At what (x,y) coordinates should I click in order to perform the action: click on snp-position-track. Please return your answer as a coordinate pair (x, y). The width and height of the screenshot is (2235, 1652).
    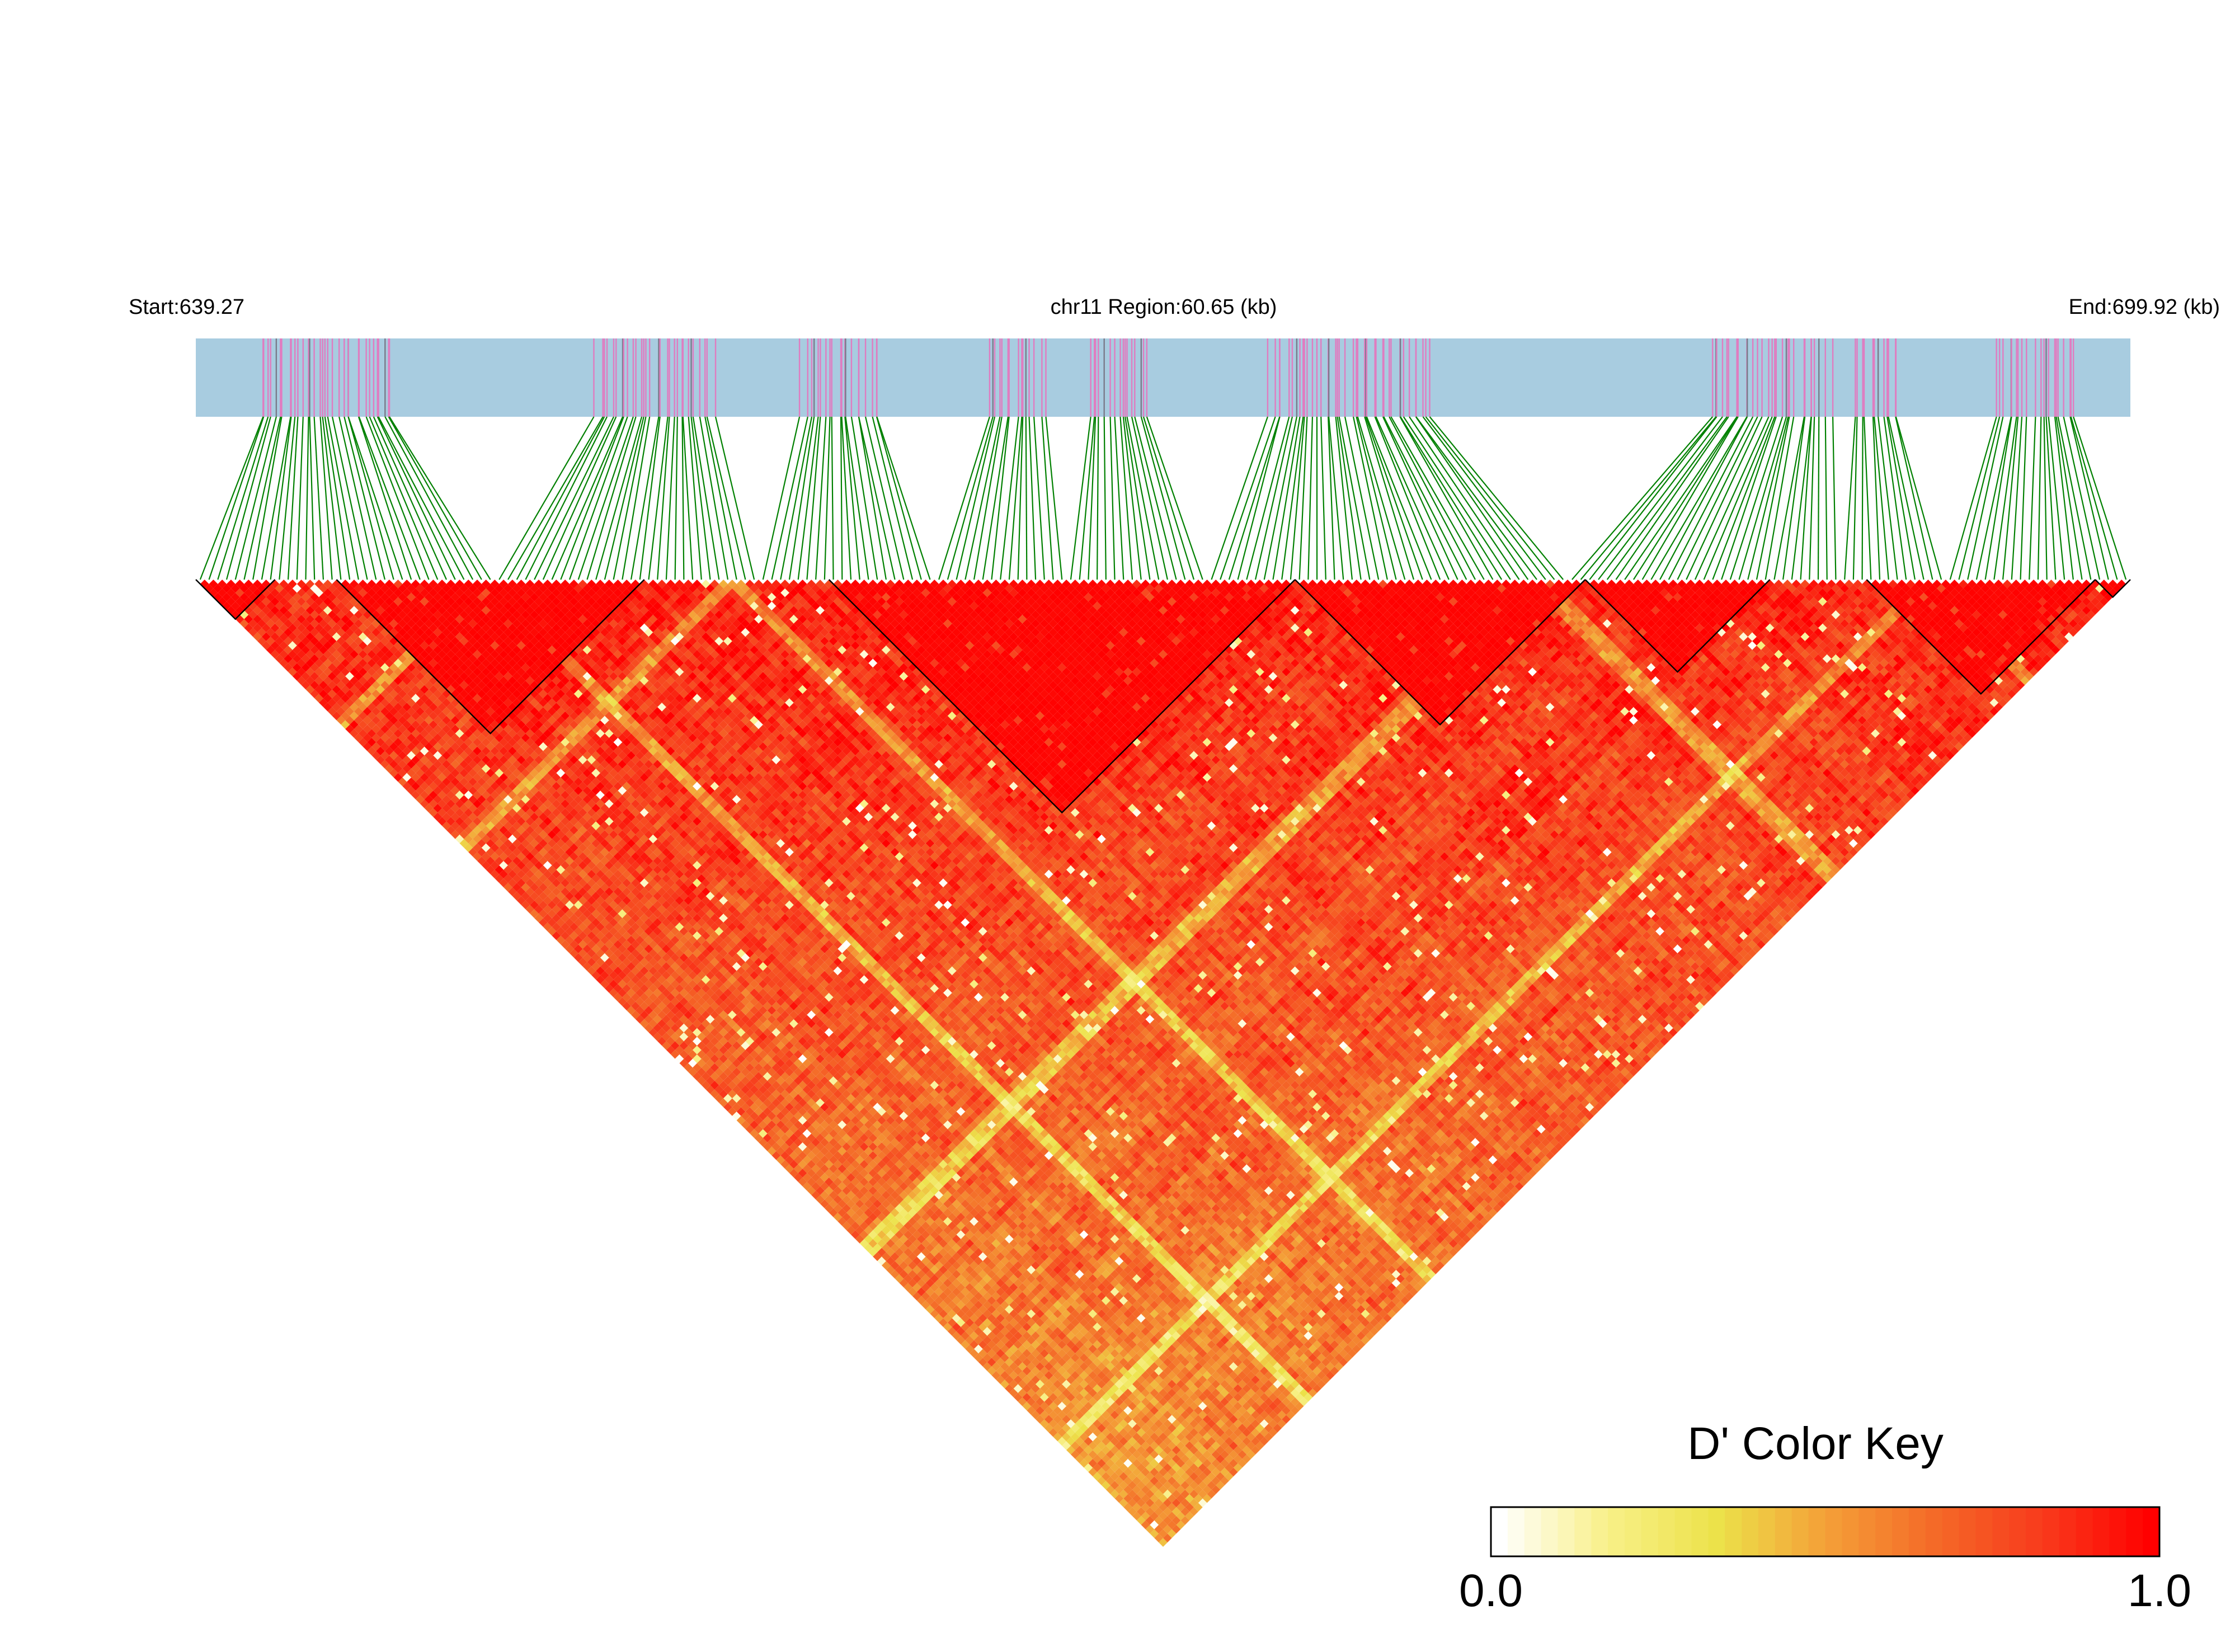
    Looking at the image, I should click on (1163, 377).